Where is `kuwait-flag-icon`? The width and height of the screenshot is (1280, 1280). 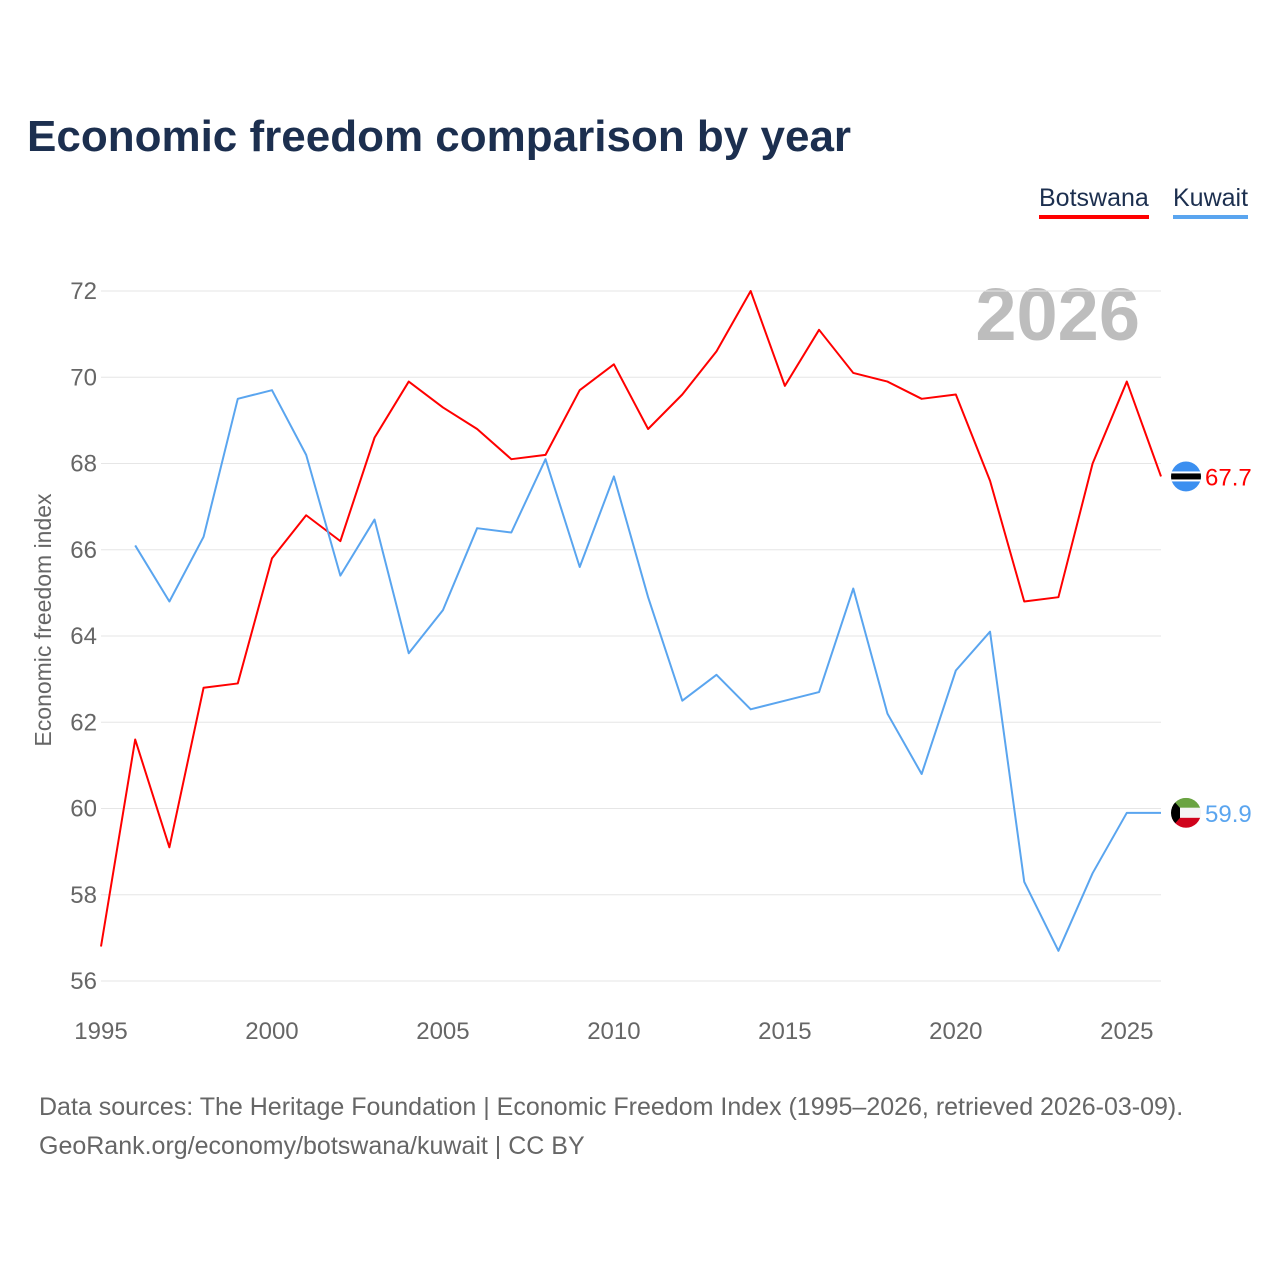 kuwait-flag-icon is located at coordinates (1186, 812).